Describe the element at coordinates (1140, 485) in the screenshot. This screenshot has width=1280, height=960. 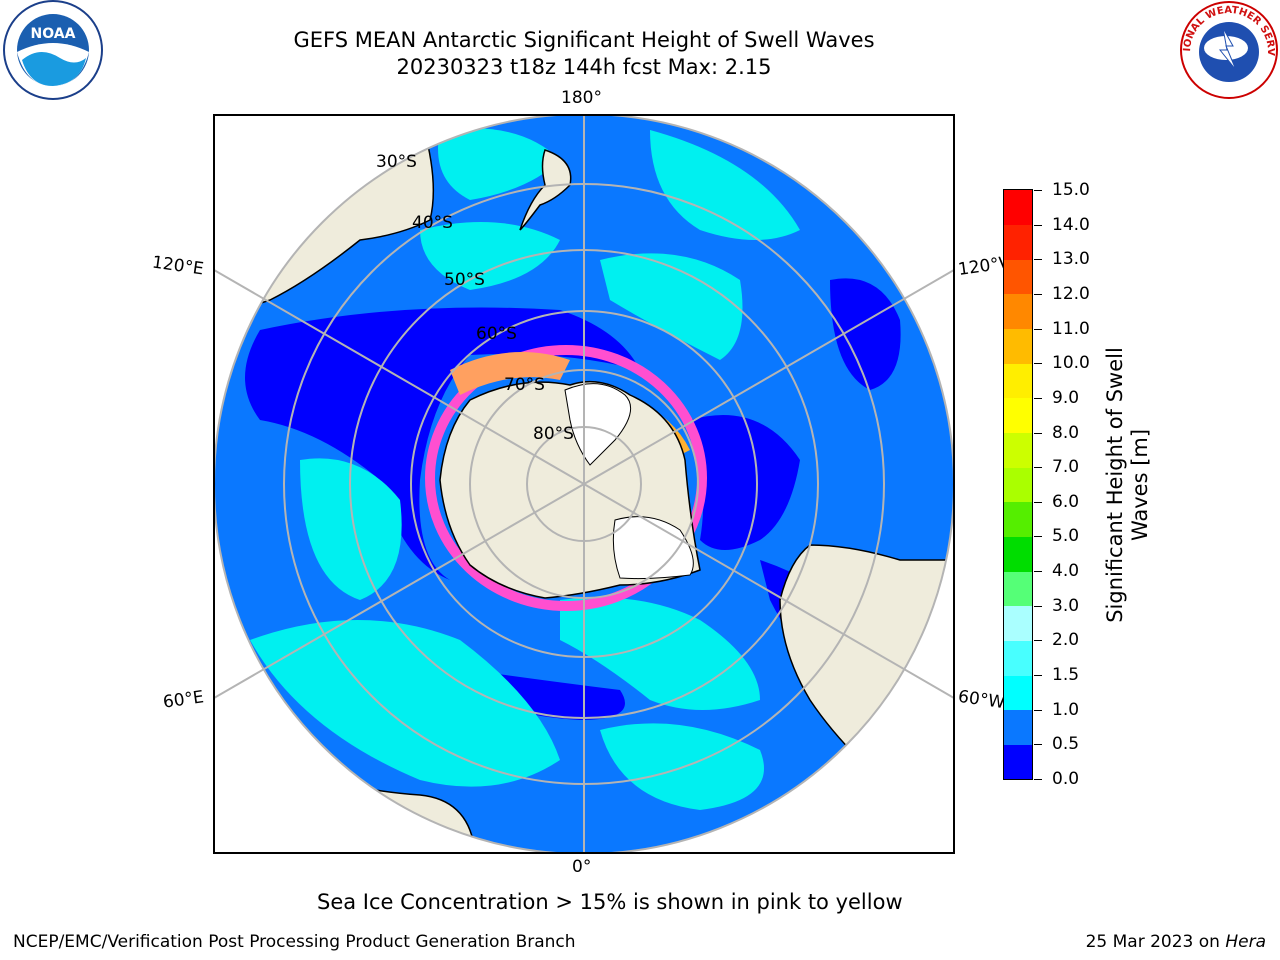
I see `colorbar-title-line2: Waves [m]` at that location.